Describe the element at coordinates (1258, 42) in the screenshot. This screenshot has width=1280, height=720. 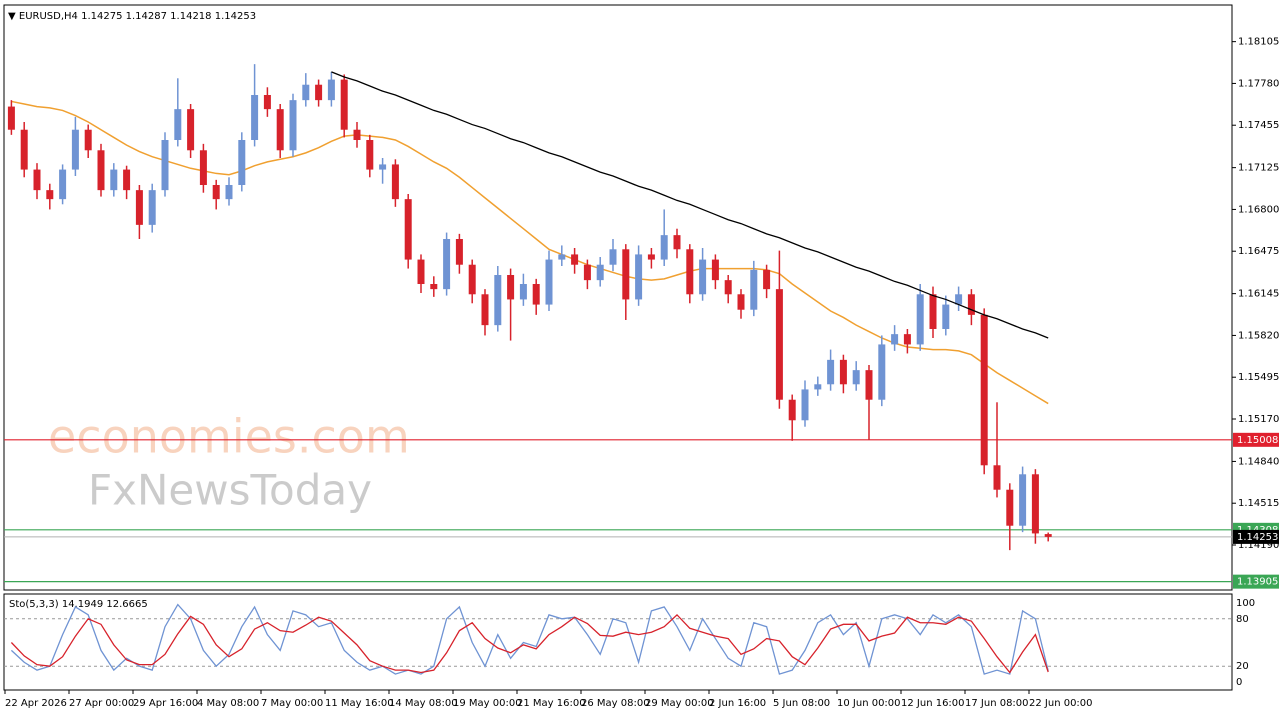
I see `y-tick-label: 1.18105` at that location.